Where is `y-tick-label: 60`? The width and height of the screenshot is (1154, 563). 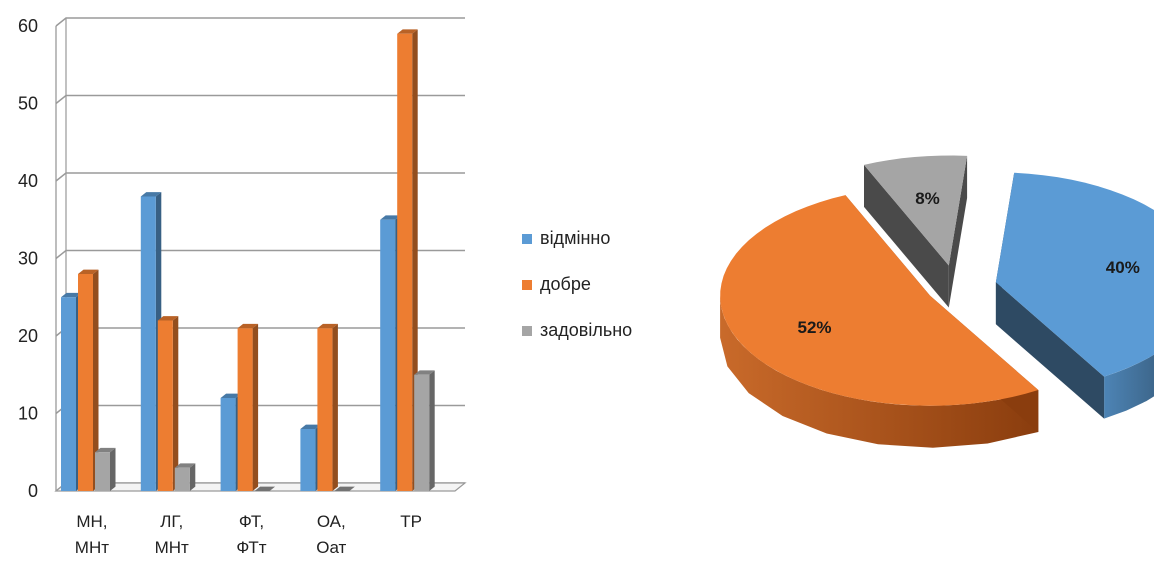
y-tick-label: 60 is located at coordinates (28, 26).